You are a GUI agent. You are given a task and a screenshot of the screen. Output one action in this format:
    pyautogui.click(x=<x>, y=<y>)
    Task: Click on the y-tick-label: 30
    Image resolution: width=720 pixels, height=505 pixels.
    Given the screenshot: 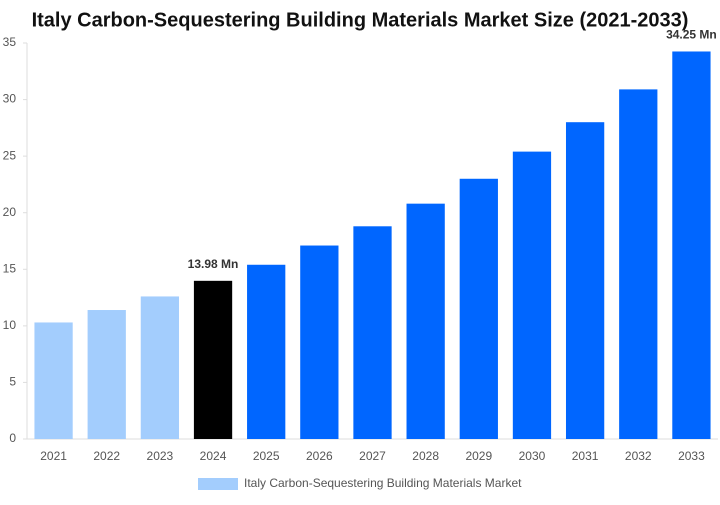 What is the action you would take?
    pyautogui.click(x=10, y=99)
    